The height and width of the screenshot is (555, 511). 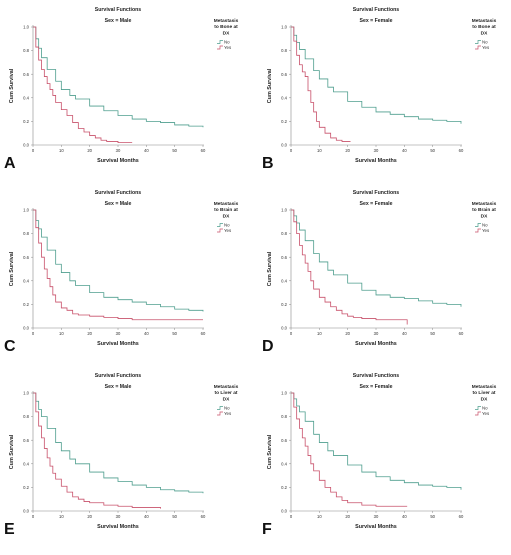 I want to click on panel-letter: D, so click(x=268, y=346).